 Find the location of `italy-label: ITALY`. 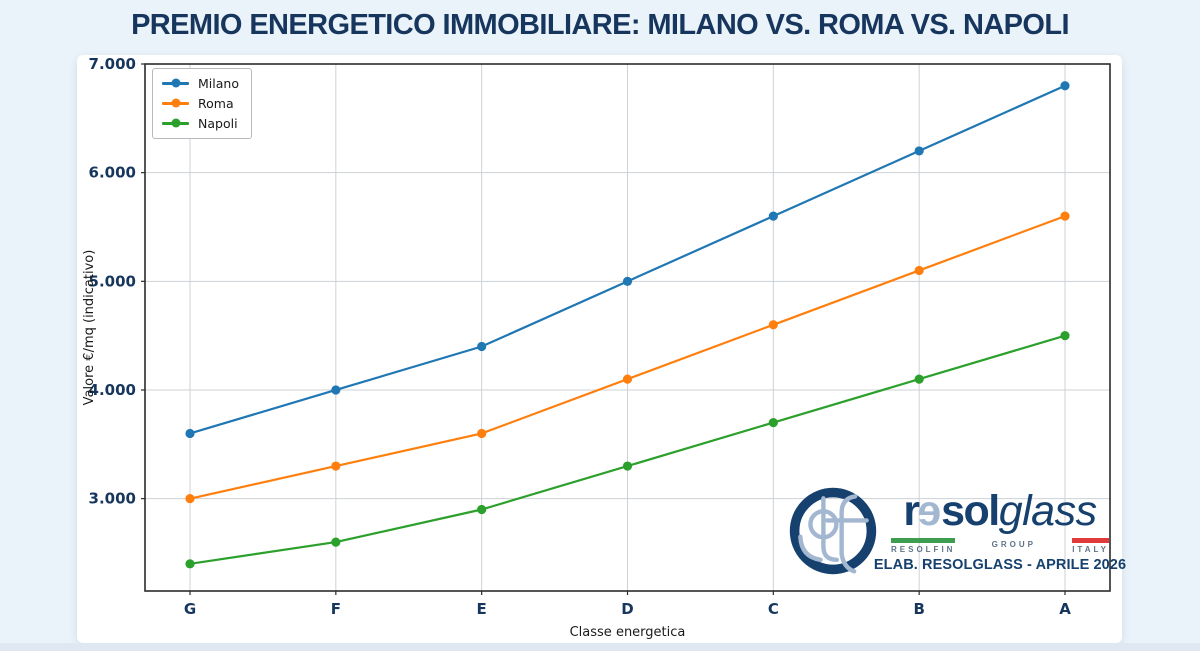

italy-label: ITALY is located at coordinates (1090, 545).